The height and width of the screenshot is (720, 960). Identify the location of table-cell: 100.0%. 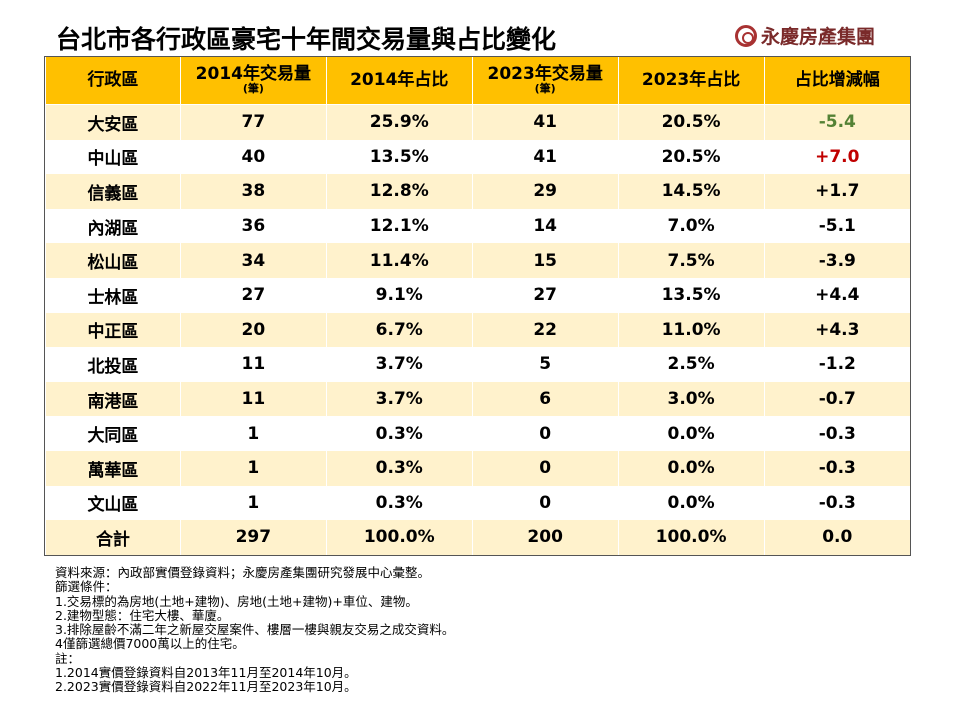
(691, 537).